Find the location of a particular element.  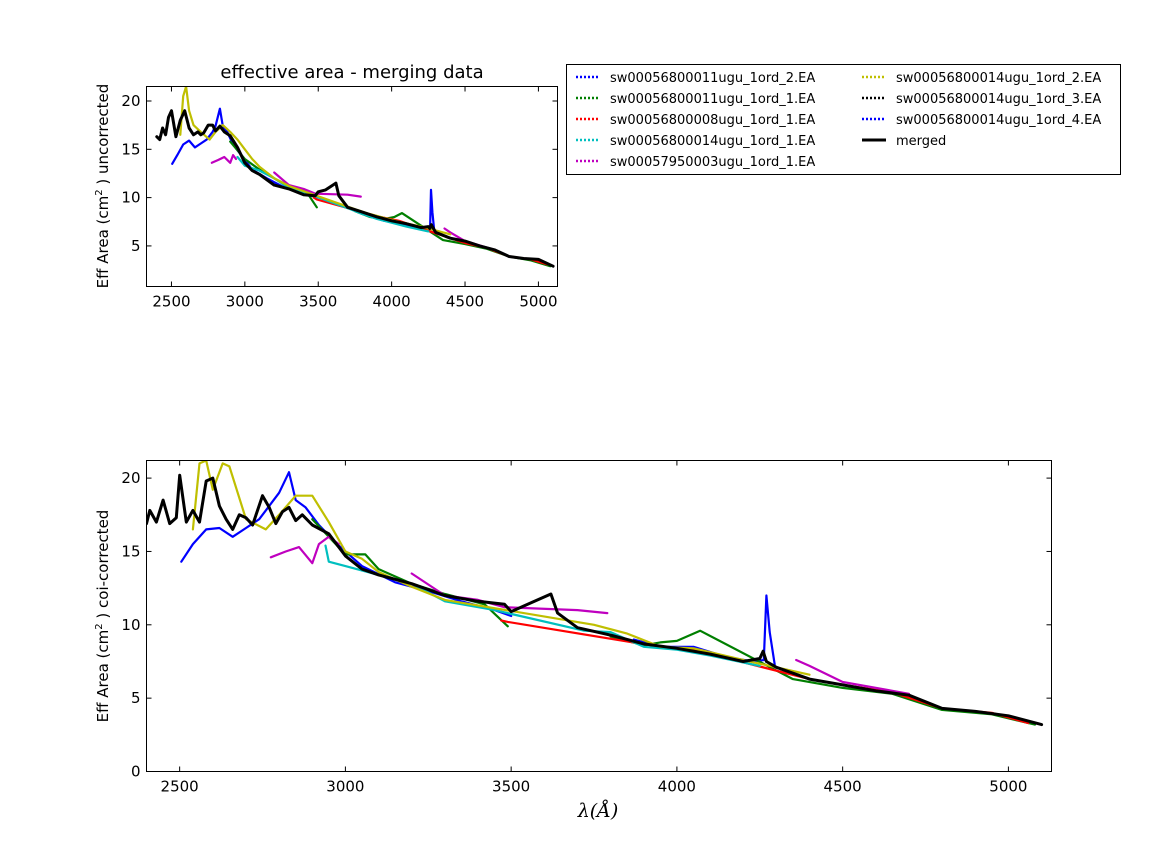

bottom-x-tick-label: 3500 is located at coordinates (511, 787).